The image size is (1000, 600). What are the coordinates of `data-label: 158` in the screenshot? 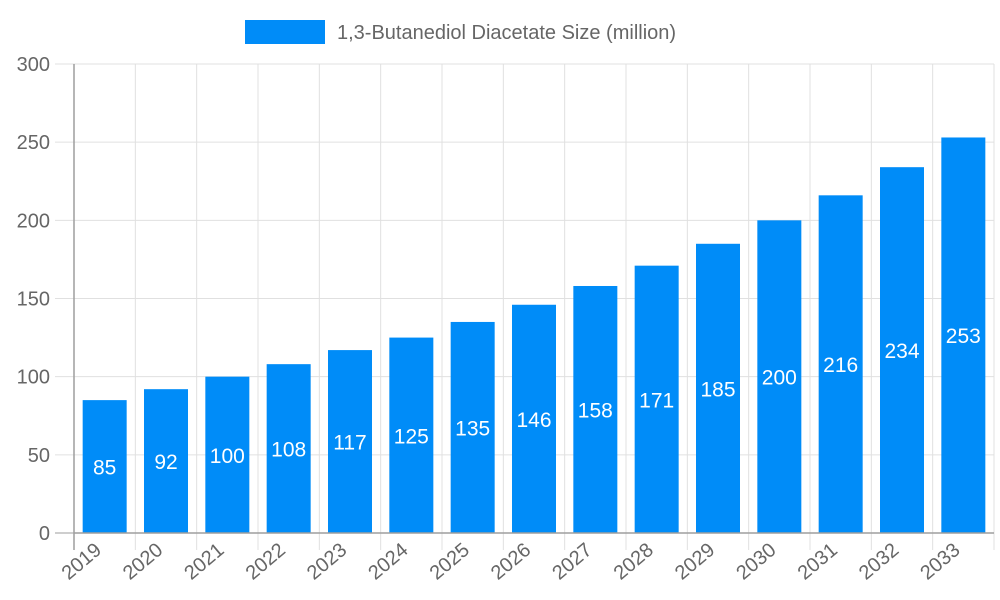 It's located at (595, 410).